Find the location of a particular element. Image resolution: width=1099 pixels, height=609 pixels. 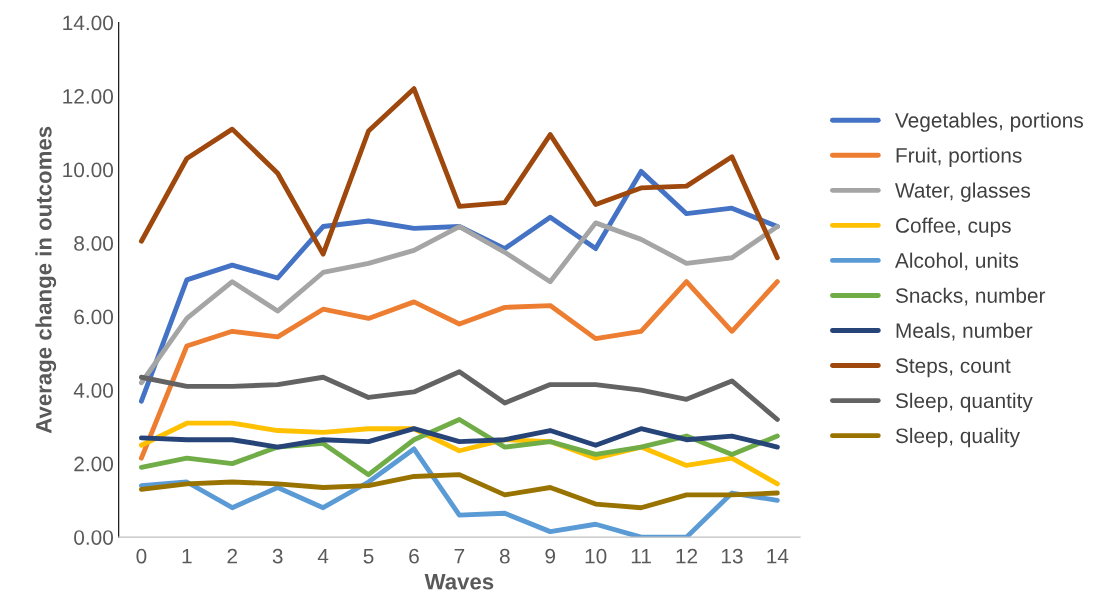

legend-label: Vegetables, portions is located at coordinates (989, 122).